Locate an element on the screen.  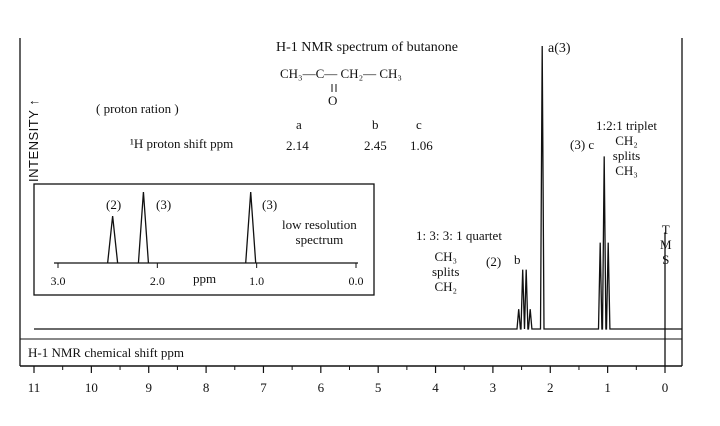
inset-tick-label-2.0: 2.0 is located at coordinates (157, 281).